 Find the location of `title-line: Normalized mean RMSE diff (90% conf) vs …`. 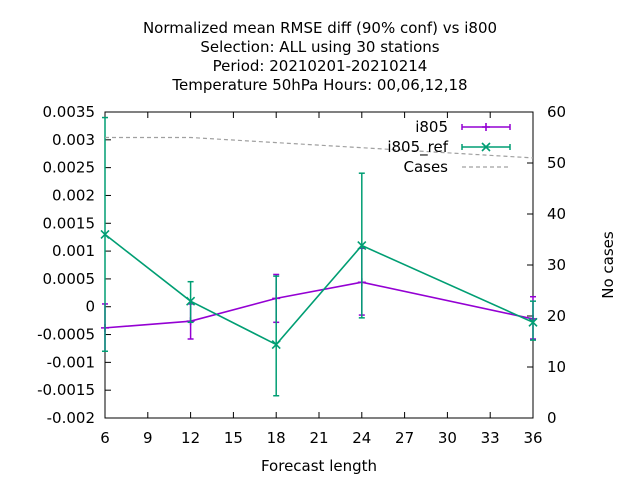

title-line: Normalized mean RMSE diff (90% conf) vs … is located at coordinates (320, 28).